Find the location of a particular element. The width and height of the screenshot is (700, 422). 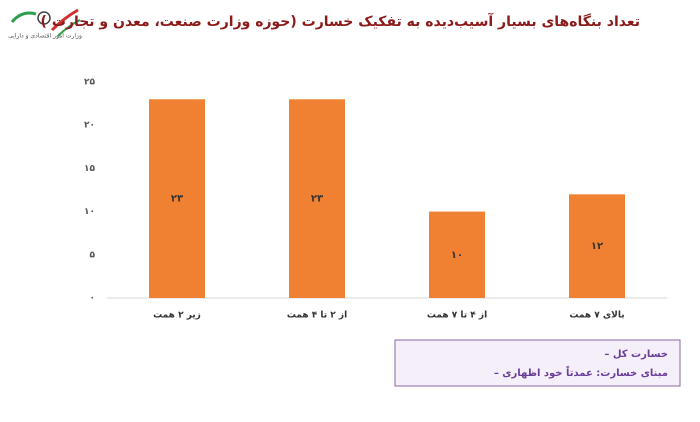

x-tick-label: زیر ۲ همت is located at coordinates (177, 316).